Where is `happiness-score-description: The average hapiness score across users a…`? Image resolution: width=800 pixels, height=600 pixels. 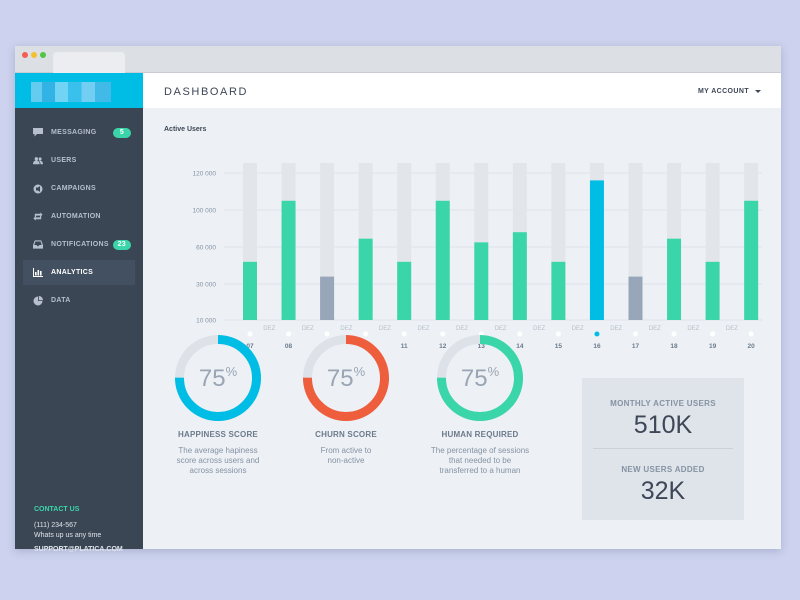 happiness-score-description: The average hapiness score across users a… is located at coordinates (218, 461).